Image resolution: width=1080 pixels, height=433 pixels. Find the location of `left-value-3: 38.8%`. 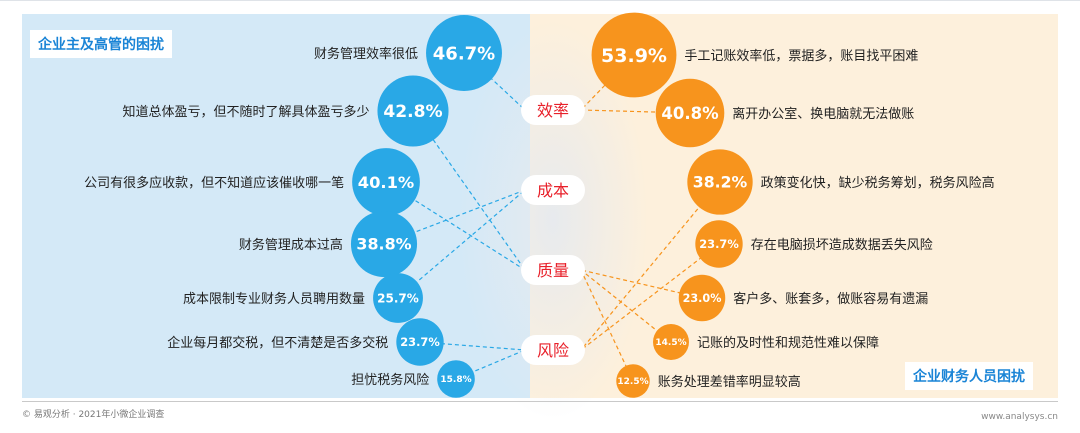

left-value-3: 38.8% is located at coordinates (383, 244).